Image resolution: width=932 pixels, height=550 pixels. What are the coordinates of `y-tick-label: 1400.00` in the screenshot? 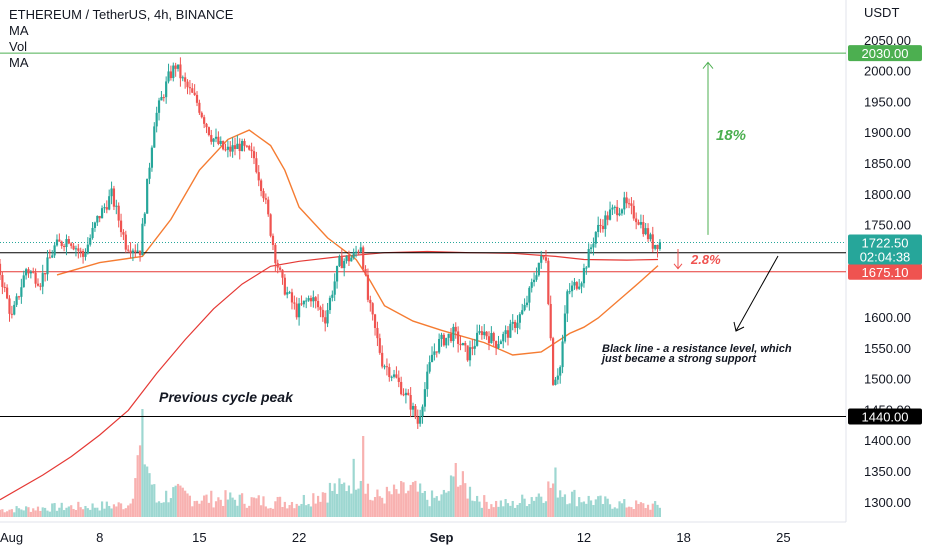 It's located at (887, 440).